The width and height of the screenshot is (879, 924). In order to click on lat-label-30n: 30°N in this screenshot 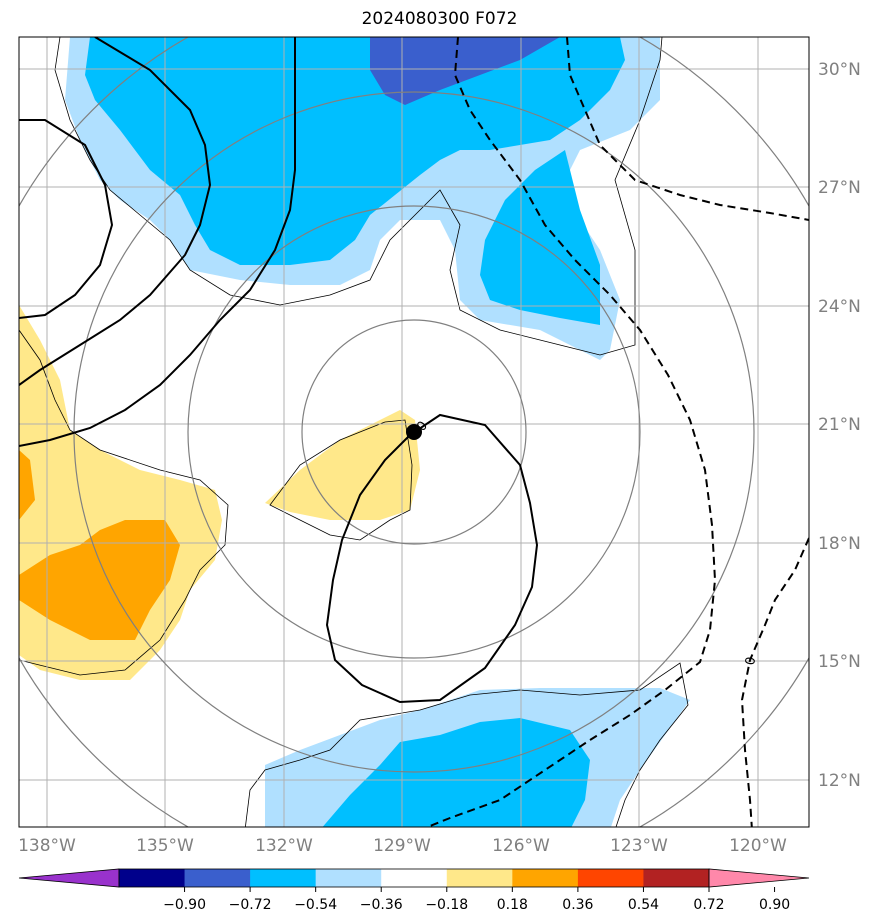, I will do `click(839, 70)`.